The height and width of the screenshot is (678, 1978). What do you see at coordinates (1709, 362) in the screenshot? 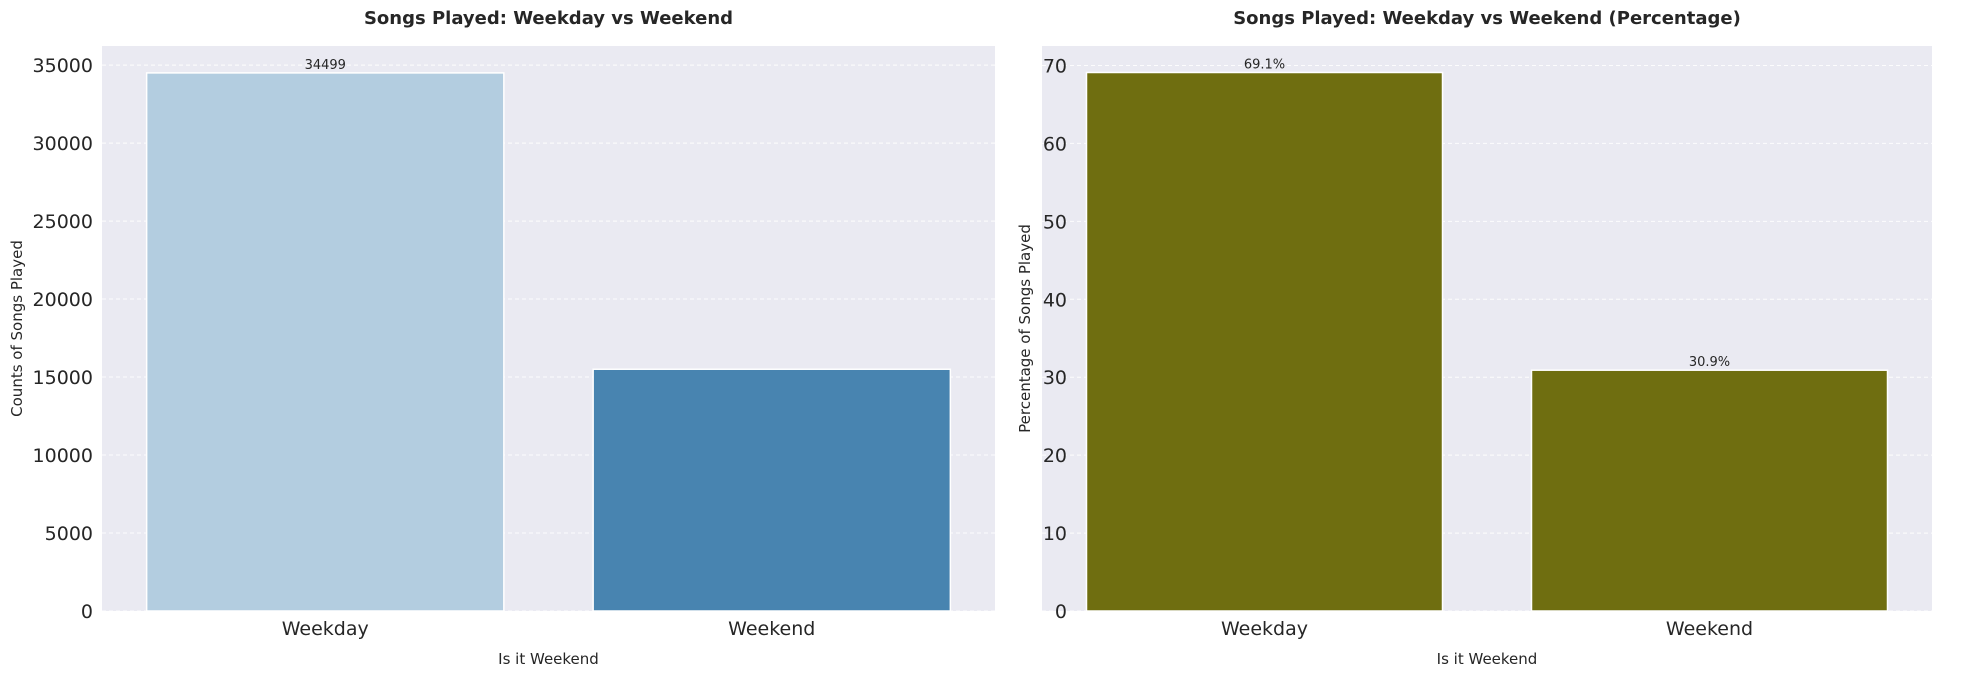
I see `data-label: 30.9%` at bounding box center [1709, 362].